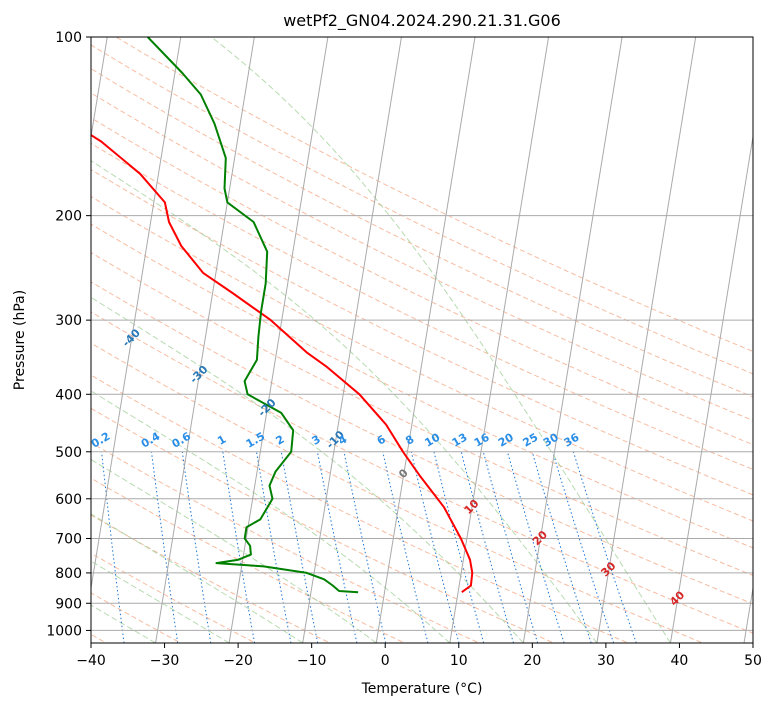 The width and height of the screenshot is (775, 708). What do you see at coordinates (64, 296) in the screenshot?
I see `isotherm-label: -50` at bounding box center [64, 296].